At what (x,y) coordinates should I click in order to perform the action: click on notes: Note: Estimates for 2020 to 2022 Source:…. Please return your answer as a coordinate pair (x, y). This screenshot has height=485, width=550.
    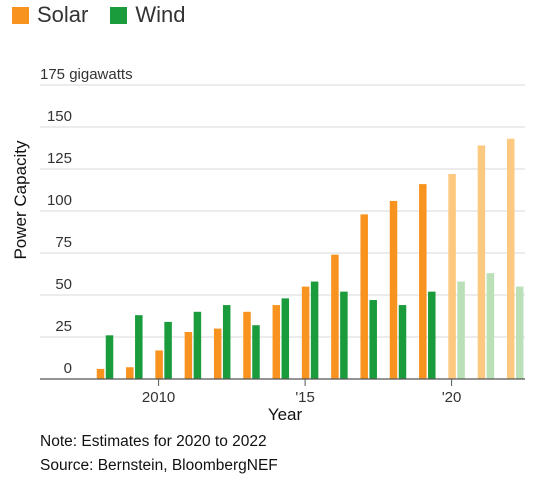
    Looking at the image, I should click on (159, 454).